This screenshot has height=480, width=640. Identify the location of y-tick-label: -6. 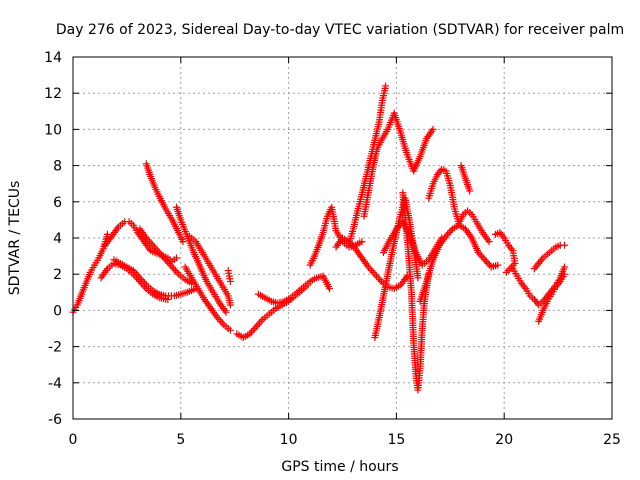
(55, 420).